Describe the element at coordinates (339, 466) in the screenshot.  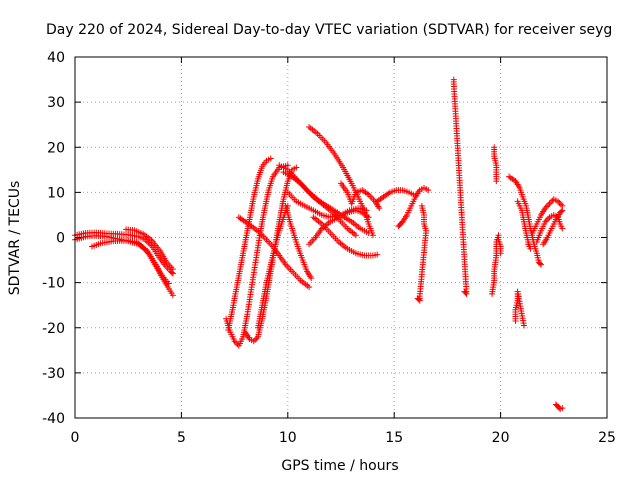
I see `x-axis-label: GPS time / hours` at that location.